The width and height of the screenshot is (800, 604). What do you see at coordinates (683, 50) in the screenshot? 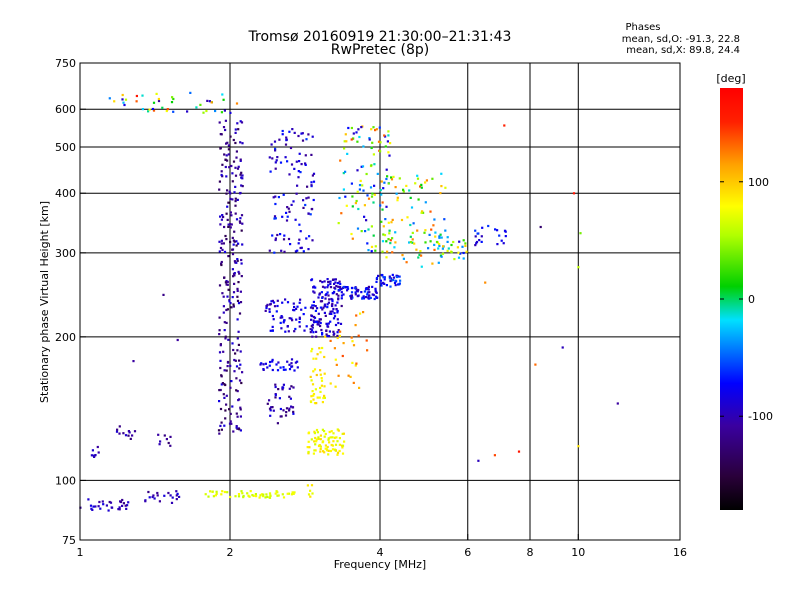
I see `phases-x-stats: mean, sd,X: 89.8, 24.4` at bounding box center [683, 50].